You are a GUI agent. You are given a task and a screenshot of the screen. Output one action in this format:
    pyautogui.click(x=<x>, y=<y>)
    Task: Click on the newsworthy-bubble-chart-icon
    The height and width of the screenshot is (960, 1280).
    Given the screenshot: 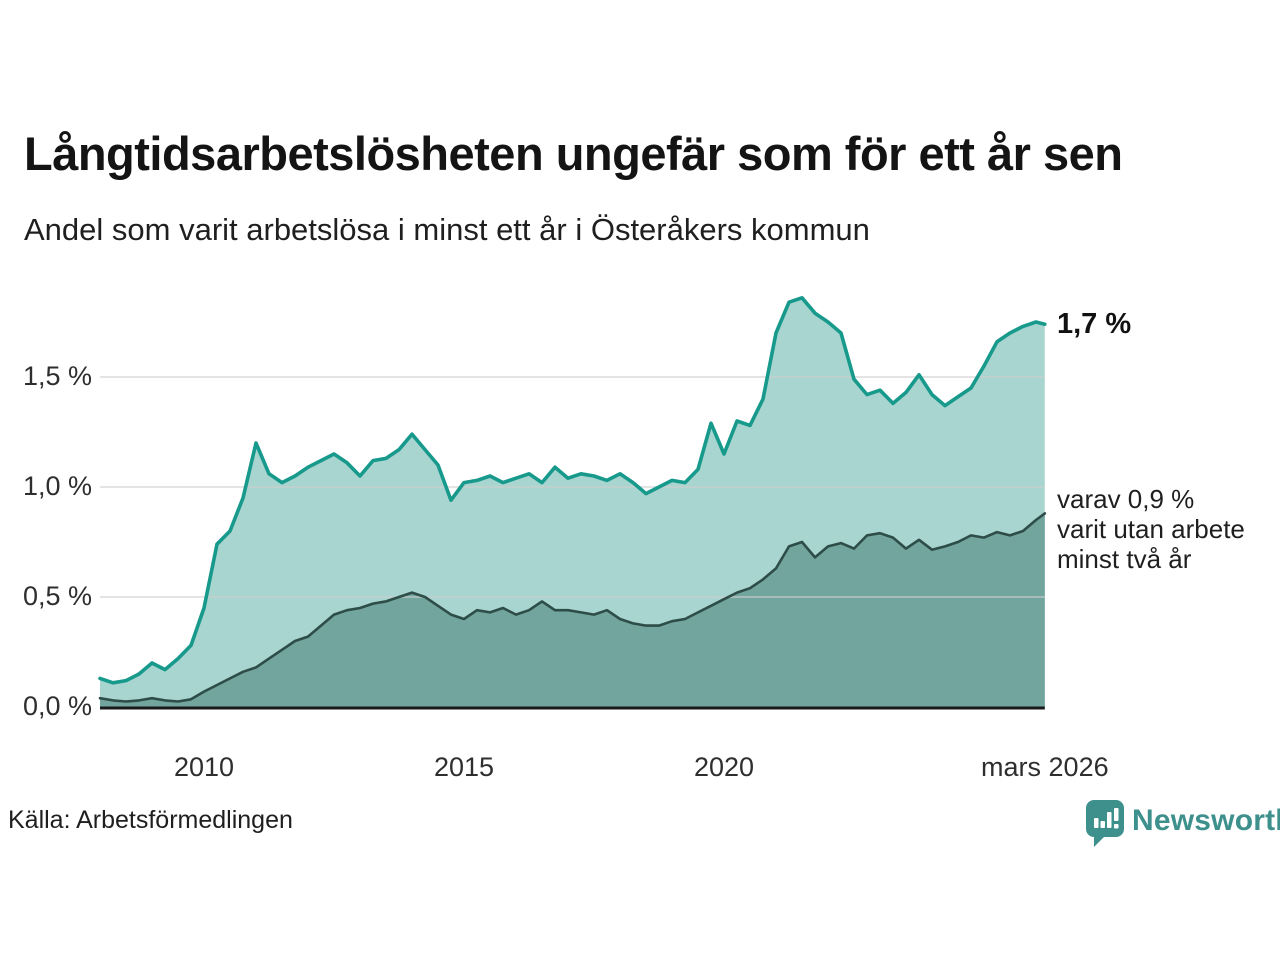 What is the action you would take?
    pyautogui.click(x=1105, y=823)
    